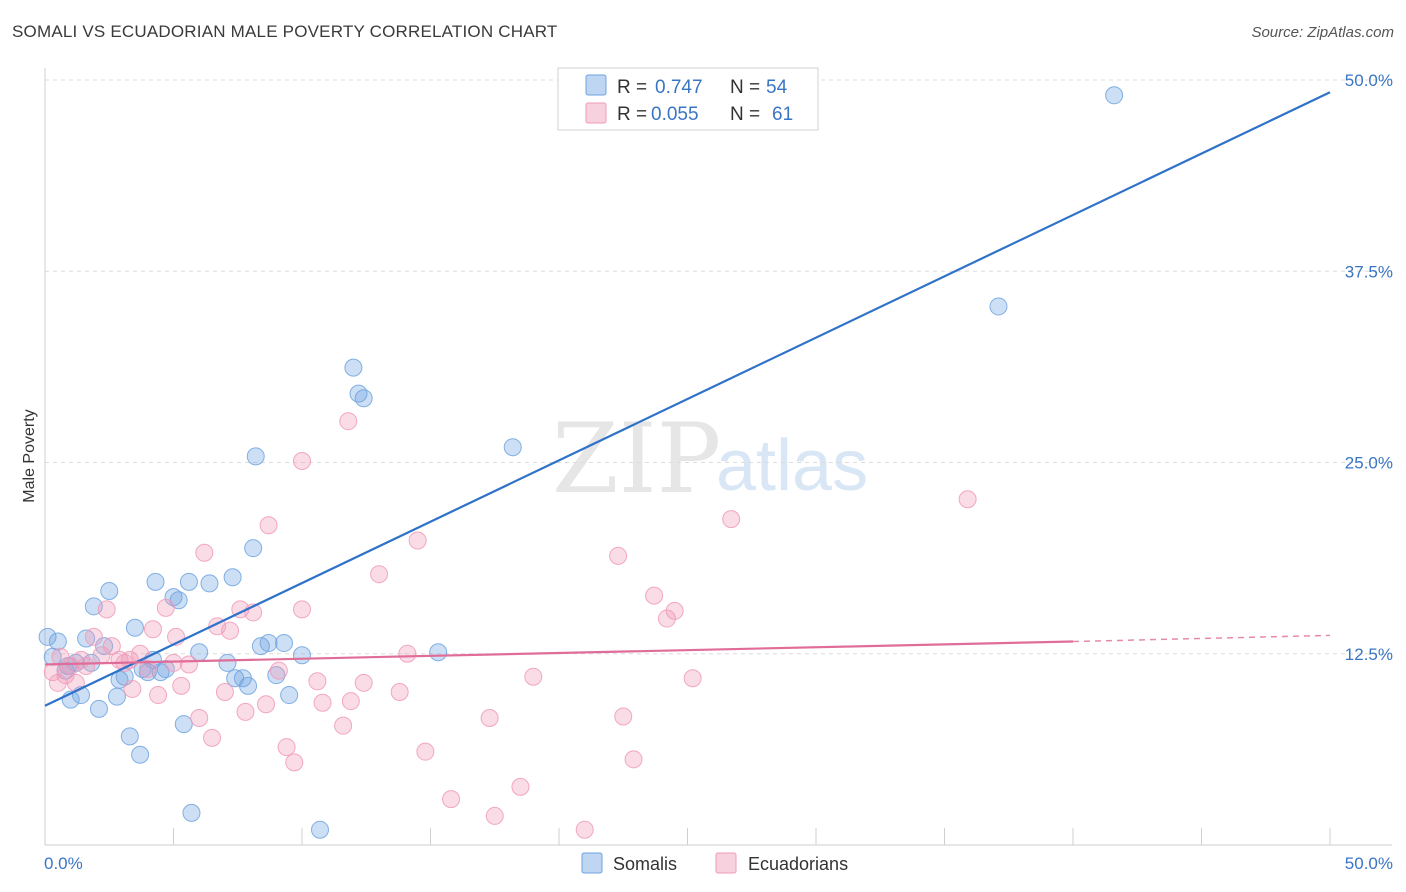 This screenshot has height=892, width=1406. I want to click on y-tick-label-1: 25.0%, so click(1369, 463).